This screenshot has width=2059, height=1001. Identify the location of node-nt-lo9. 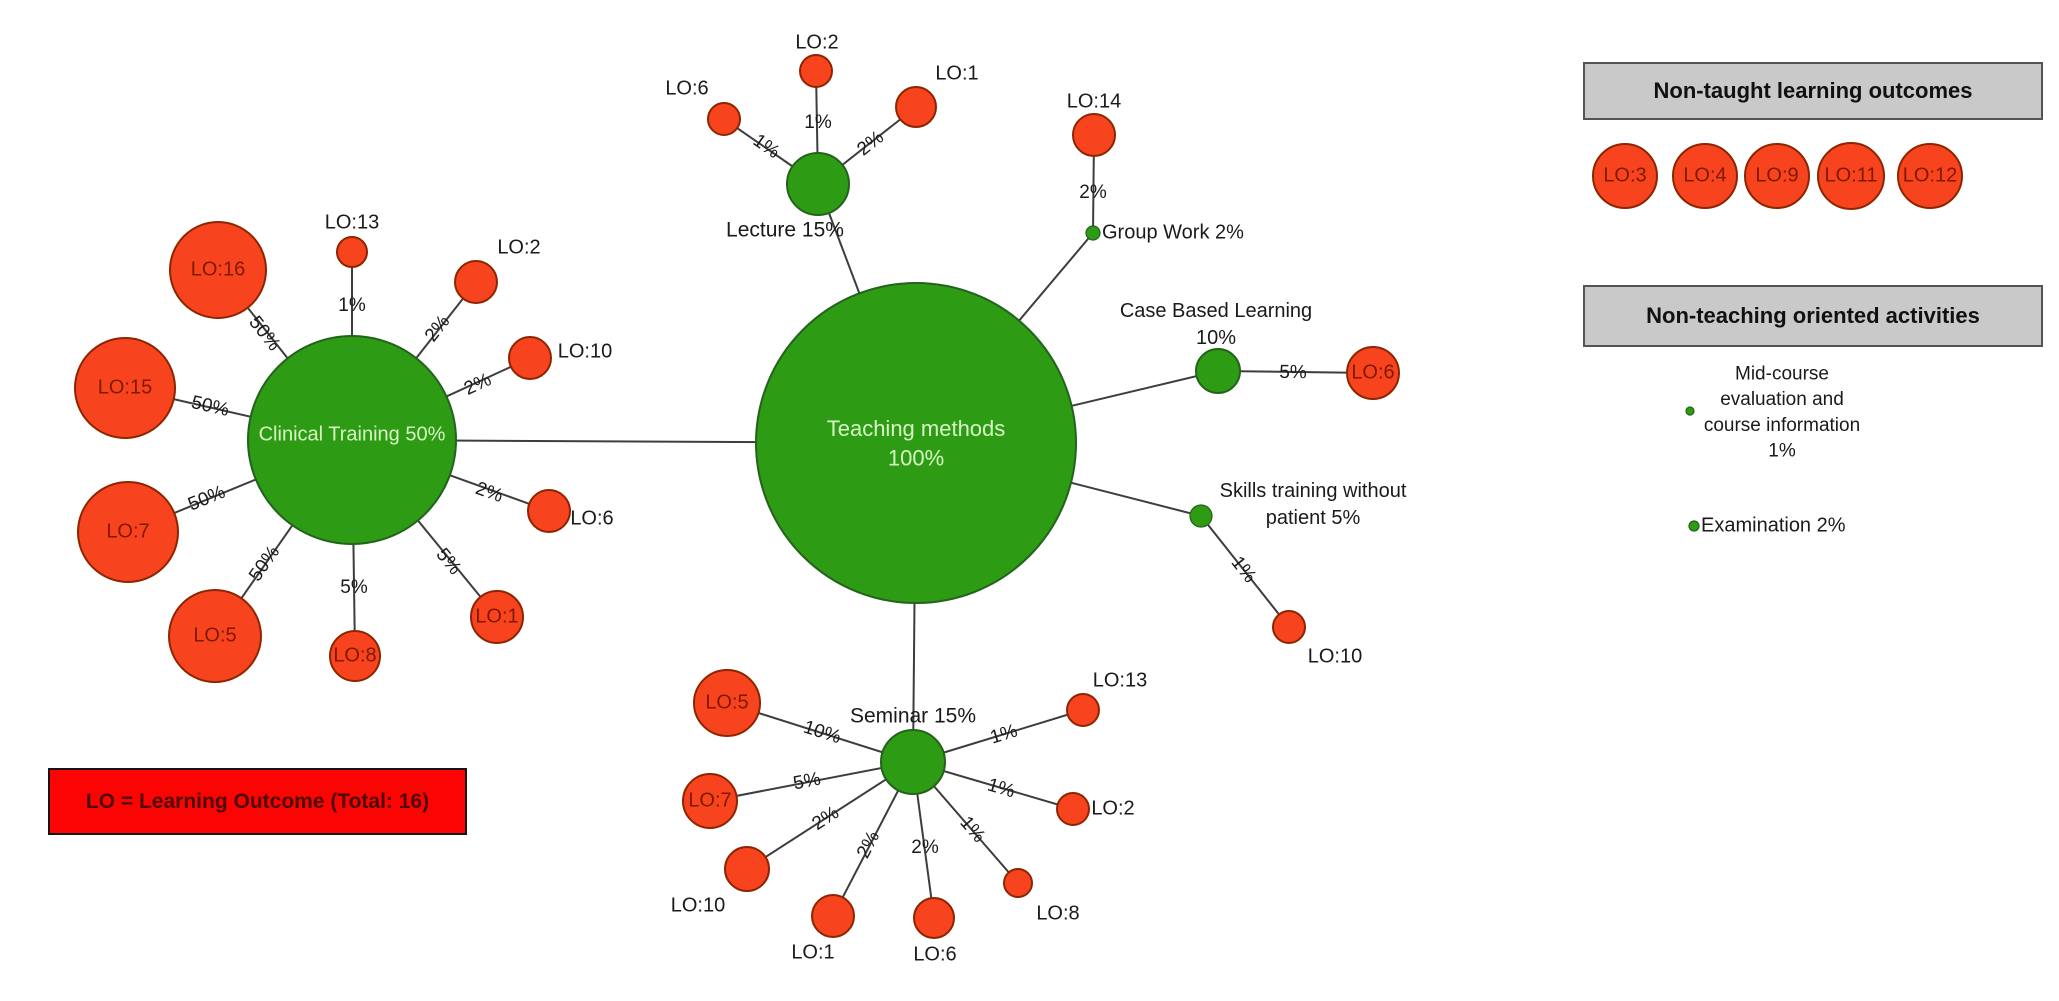
(1777, 176).